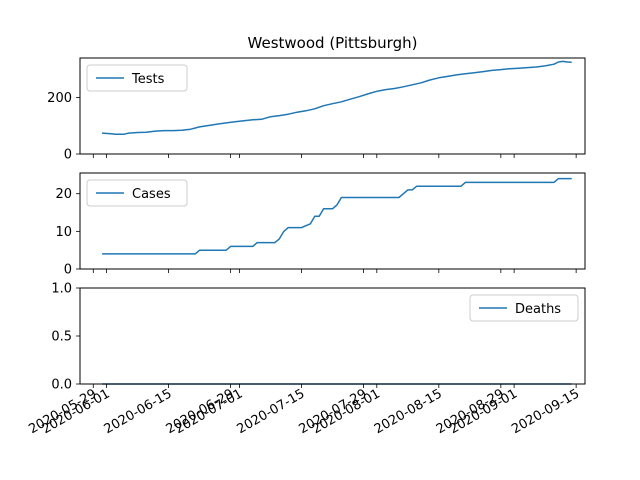 Image resolution: width=640 pixels, height=480 pixels. I want to click on y-tick-label: 200, so click(59, 98).